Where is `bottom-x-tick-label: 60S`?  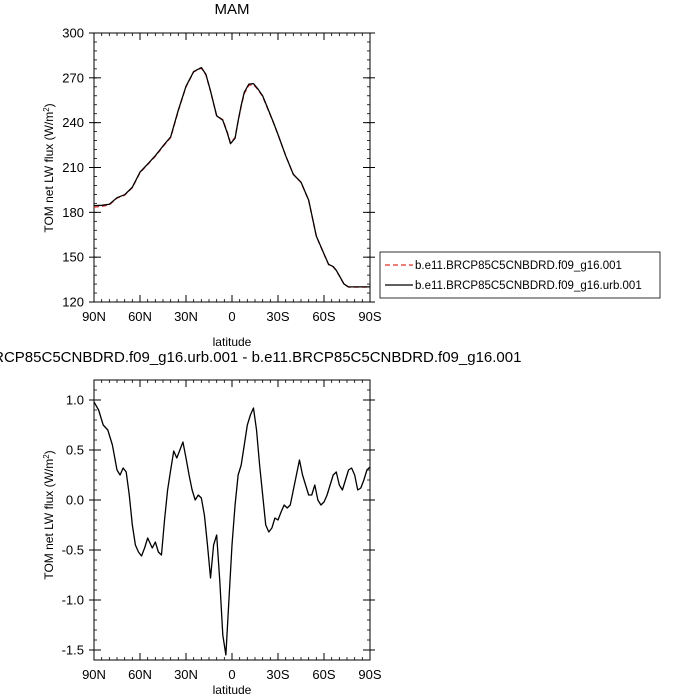 bottom-x-tick-label: 60S is located at coordinates (323, 674).